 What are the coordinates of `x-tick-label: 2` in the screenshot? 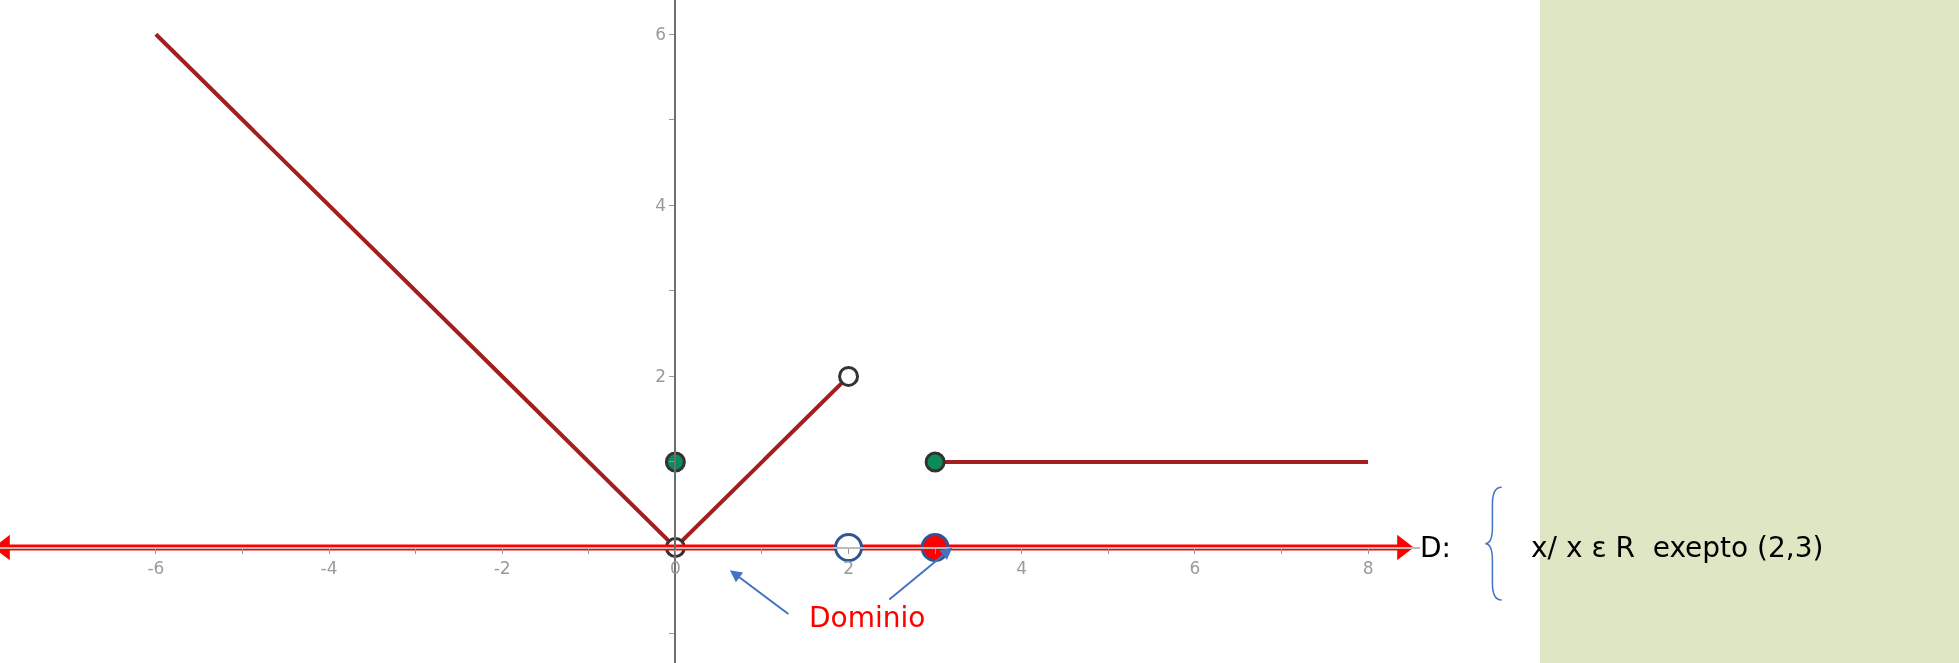 It's located at (848, 567).